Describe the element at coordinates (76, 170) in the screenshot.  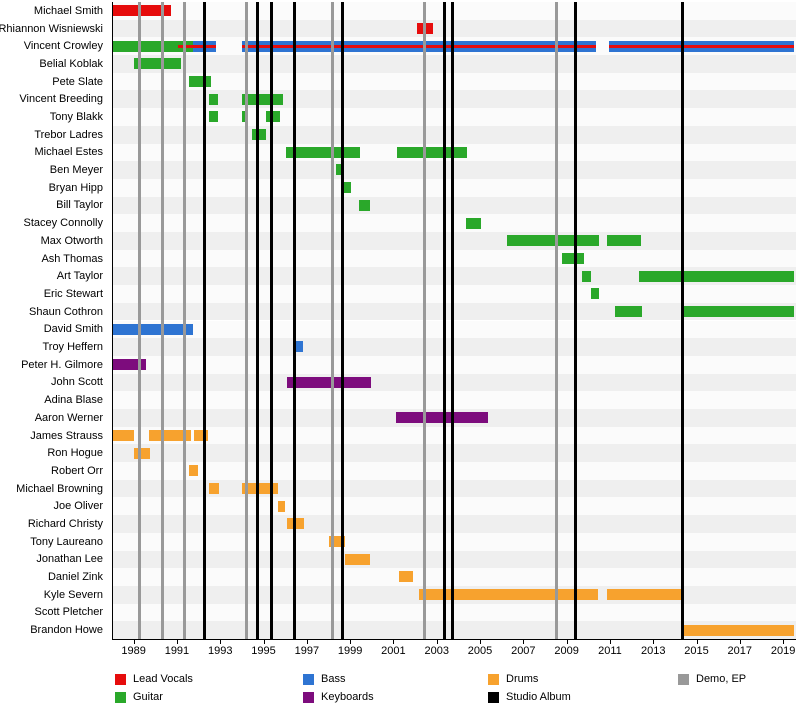
I see `member-name: Ben Meyer` at that location.